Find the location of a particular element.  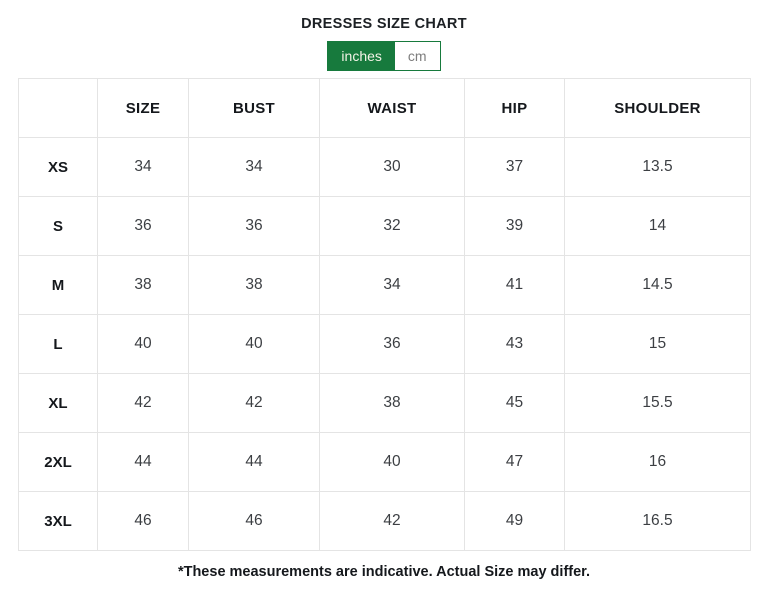

row-label: L is located at coordinates (58, 344).